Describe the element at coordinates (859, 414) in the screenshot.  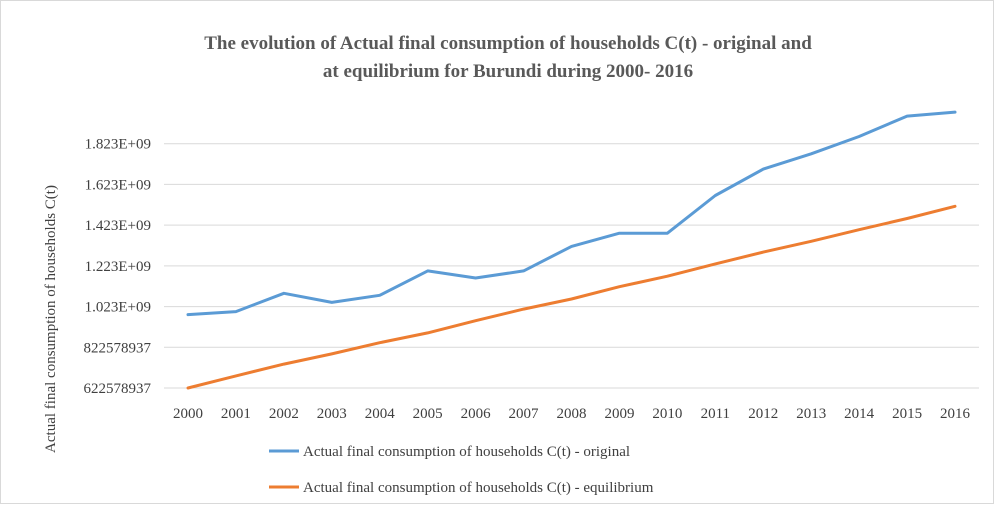
I see `x-tick-label: 2014` at that location.